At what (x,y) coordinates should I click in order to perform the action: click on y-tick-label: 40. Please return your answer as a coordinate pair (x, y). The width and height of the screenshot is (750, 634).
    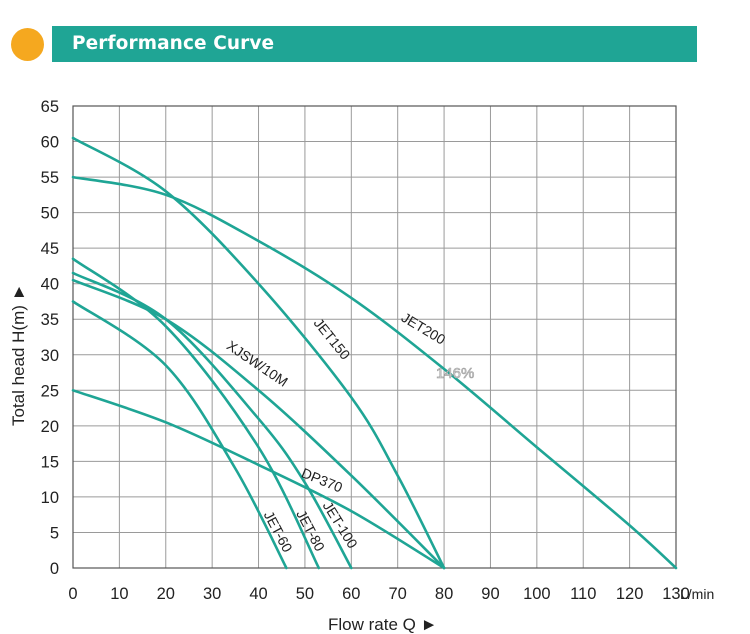
    Looking at the image, I should click on (50, 285).